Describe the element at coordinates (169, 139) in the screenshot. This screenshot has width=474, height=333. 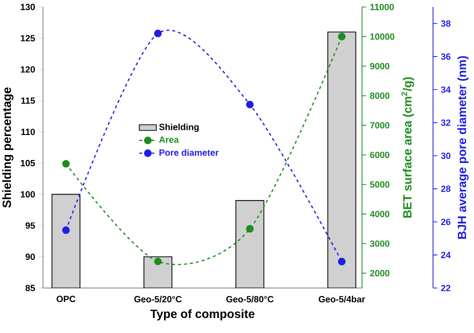
I see `legend-label: Area` at that location.